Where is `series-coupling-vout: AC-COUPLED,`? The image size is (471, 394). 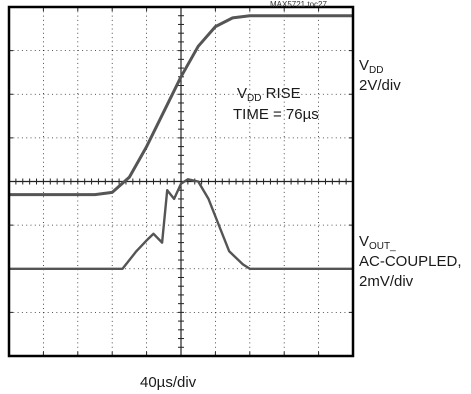
series-coupling-vout: AC-COUPLED, is located at coordinates (410, 261).